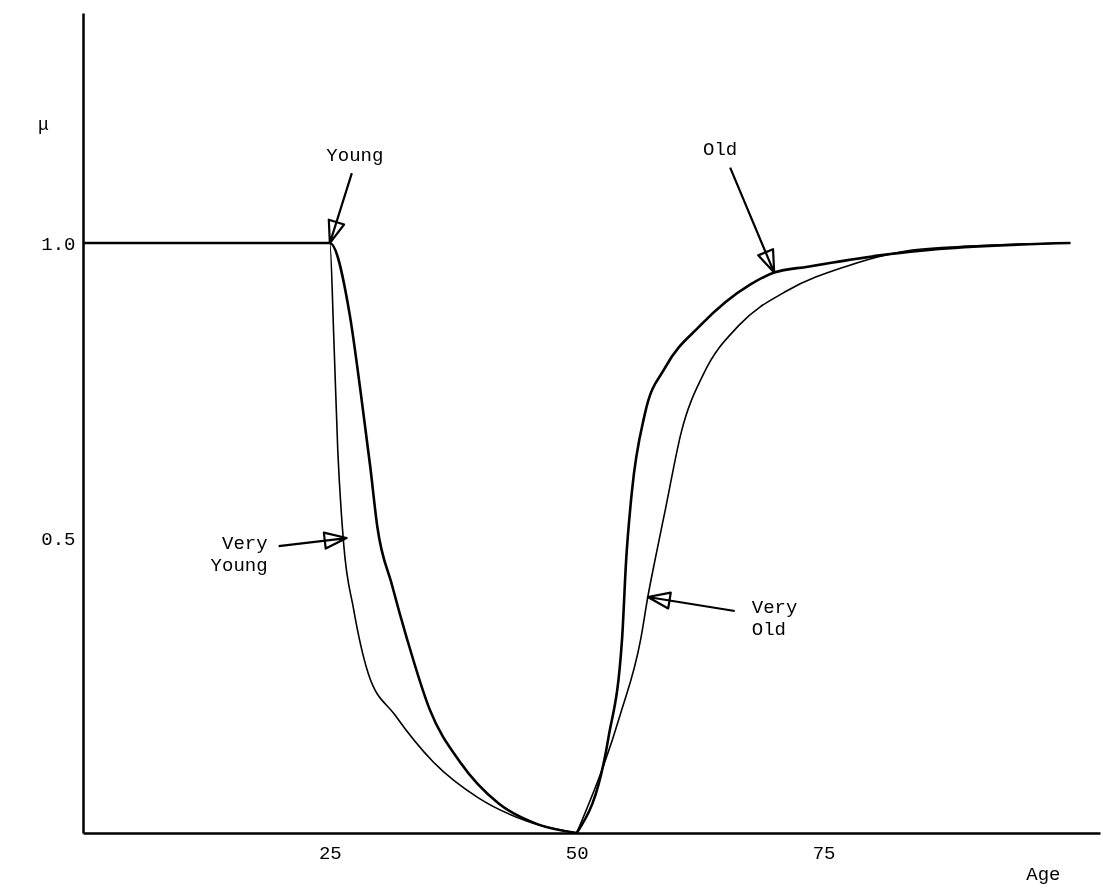 This screenshot has height=890, width=1103. Describe the element at coordinates (44, 124) in the screenshot. I see `y-axis-title: μ` at that location.